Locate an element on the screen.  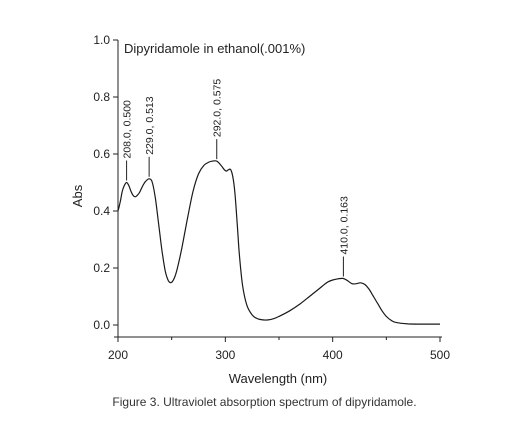
y-tick-label: 0.2 is located at coordinates (101, 268).